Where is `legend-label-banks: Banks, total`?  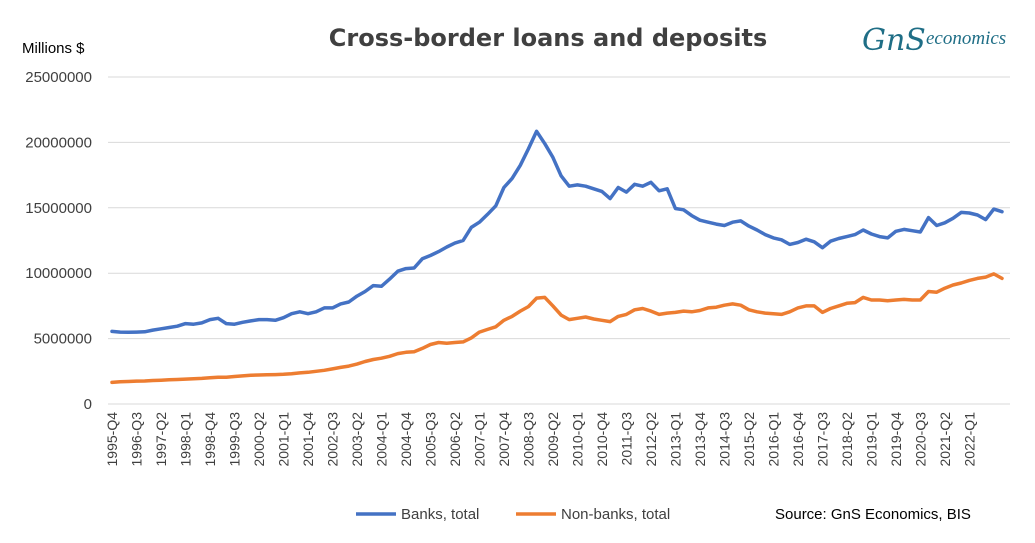 legend-label-banks: Banks, total is located at coordinates (440, 514).